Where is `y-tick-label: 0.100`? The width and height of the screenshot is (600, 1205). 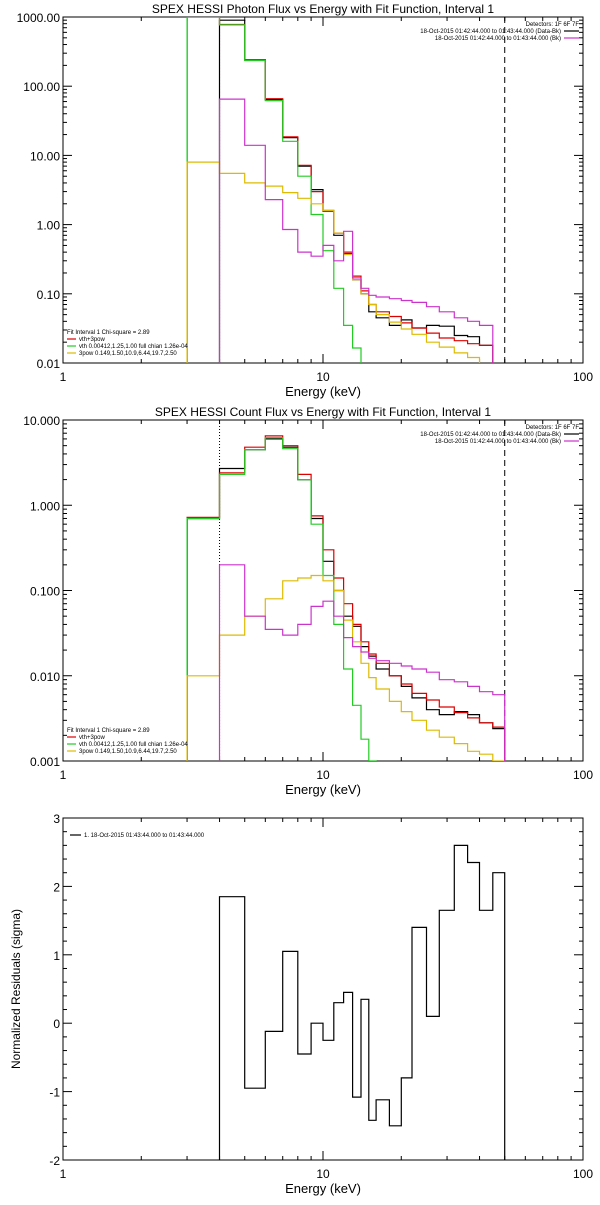 y-tick-label: 0.100 is located at coordinates (45, 592).